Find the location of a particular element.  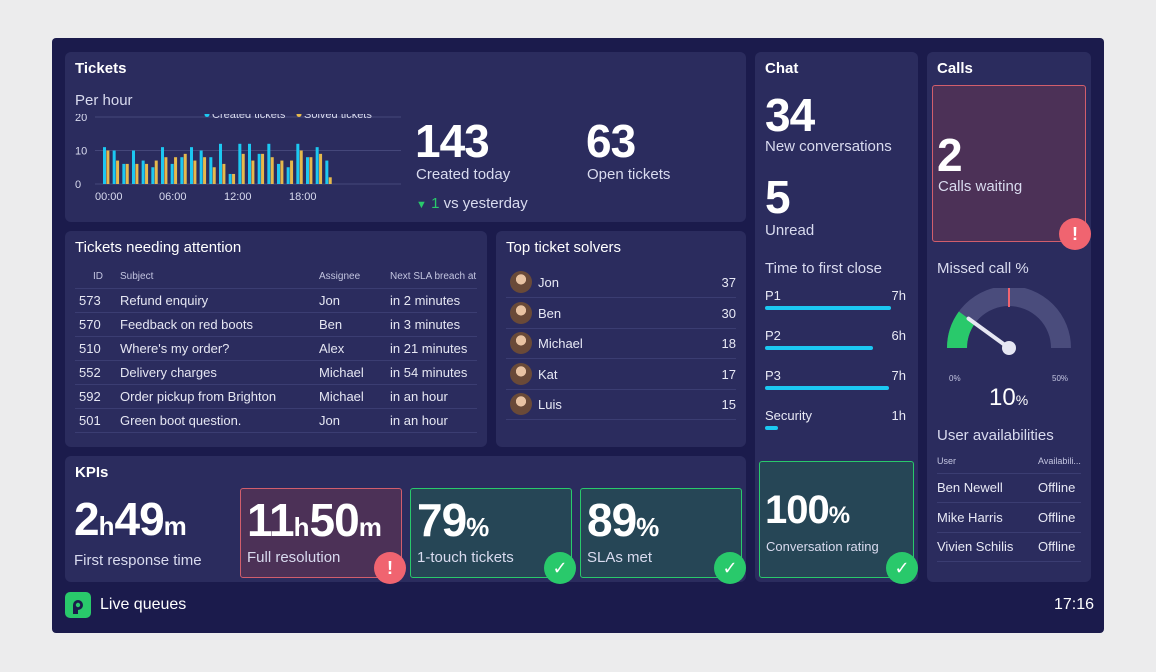

priority-value: 1h is located at coordinates (898, 415).